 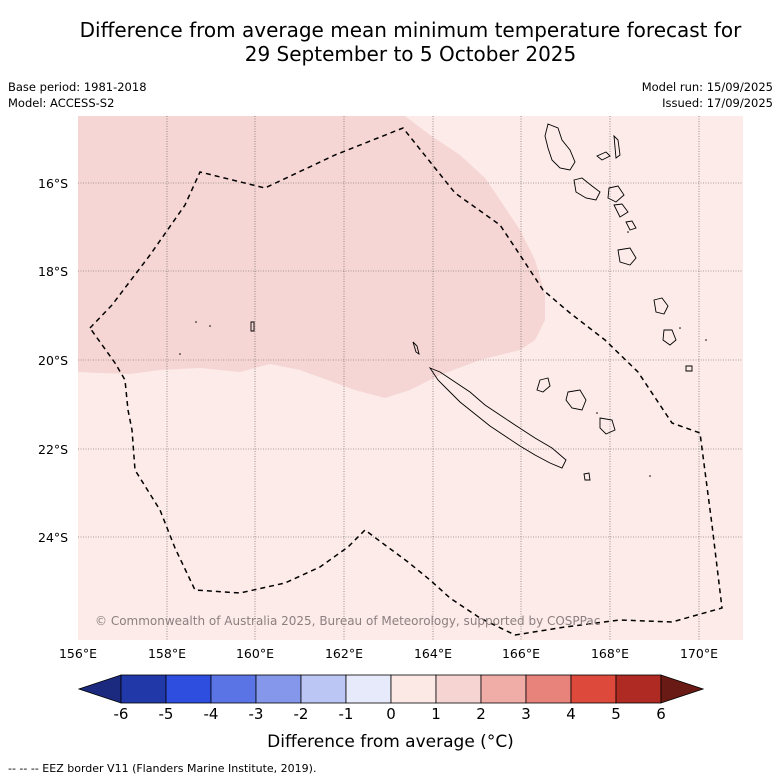 I want to click on lon-label-168e: 168°E, so click(x=609, y=653).